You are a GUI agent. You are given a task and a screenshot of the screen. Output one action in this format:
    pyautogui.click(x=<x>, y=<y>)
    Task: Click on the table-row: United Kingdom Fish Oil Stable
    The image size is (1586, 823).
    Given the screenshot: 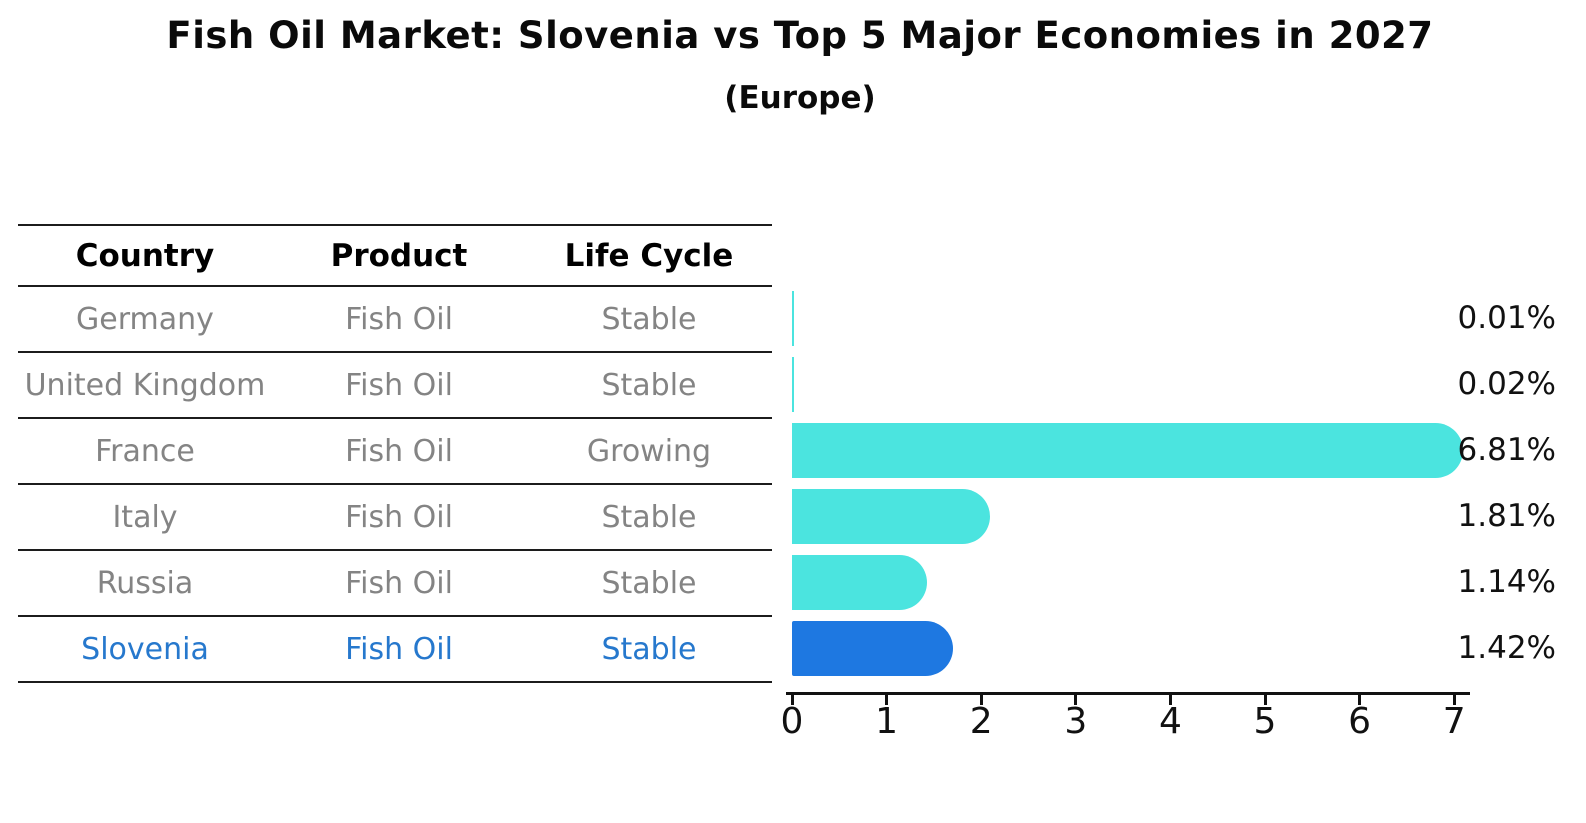 What is the action you would take?
    pyautogui.click(x=395, y=386)
    